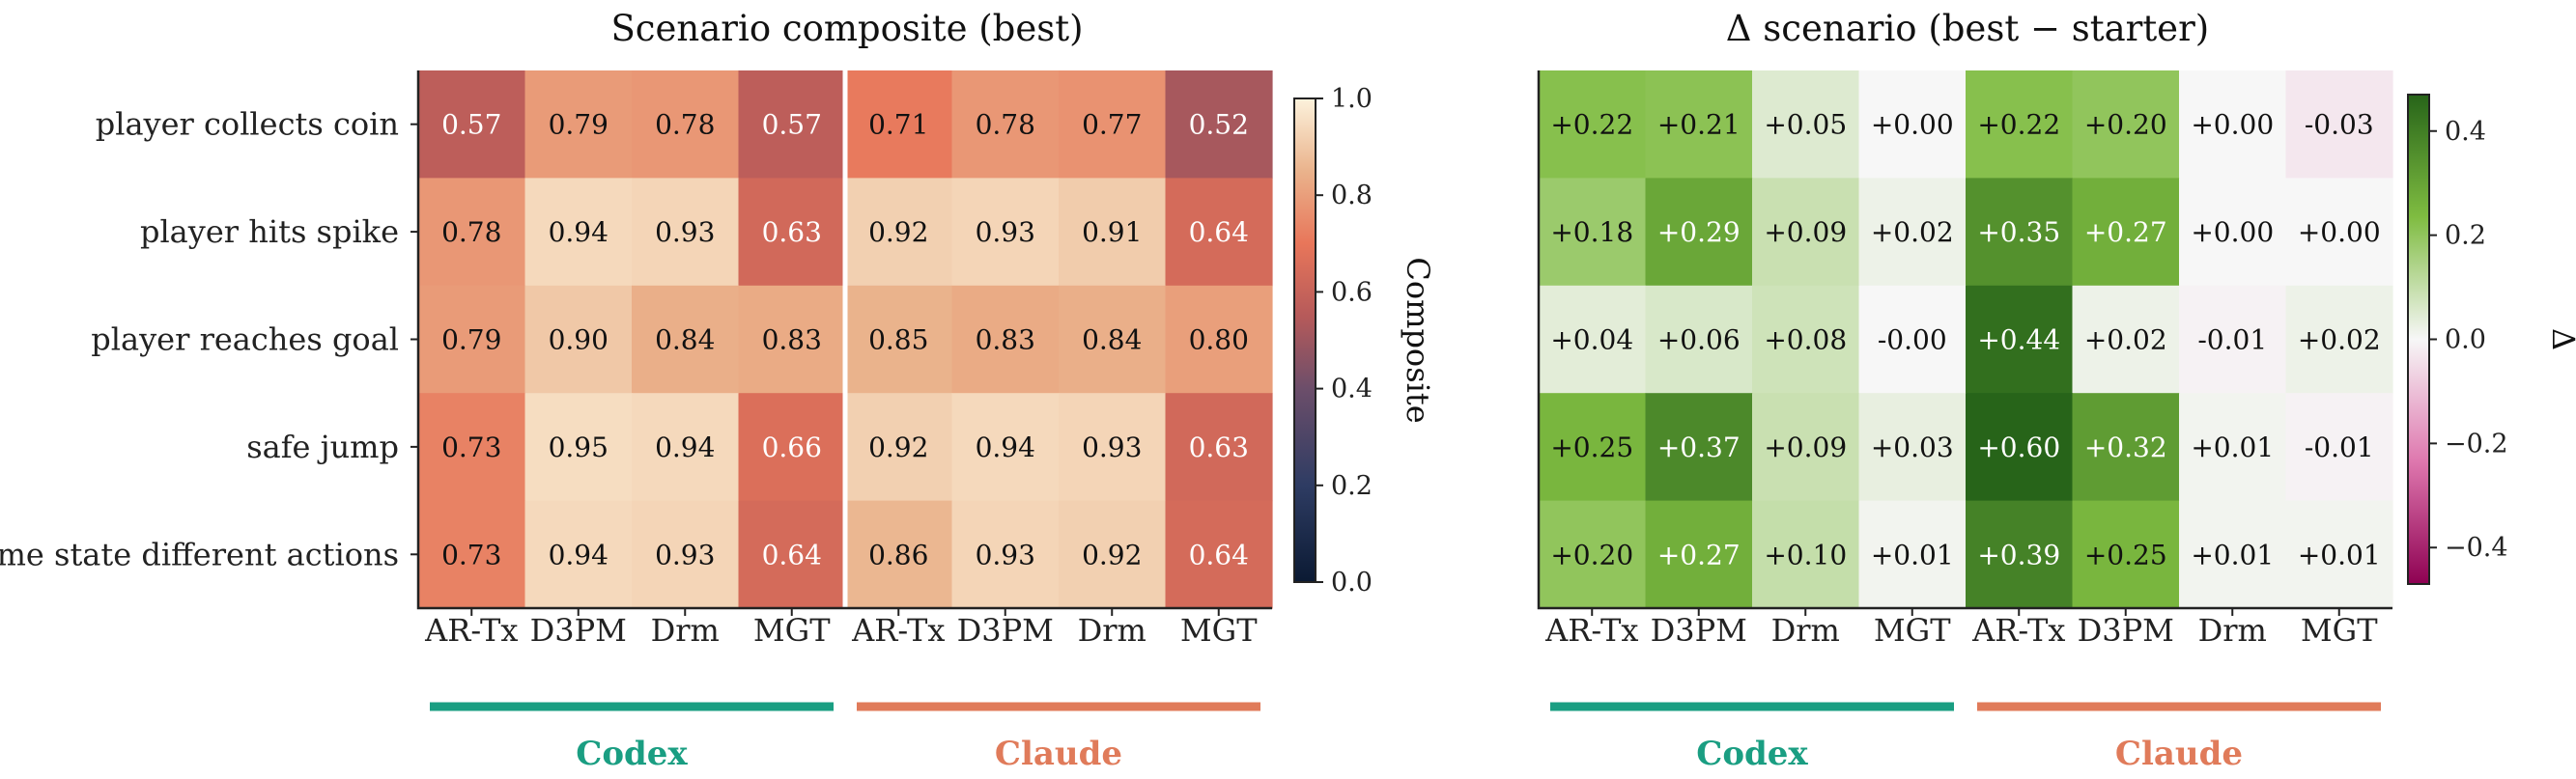  What do you see at coordinates (1112, 340) in the screenshot?
I see `cell-value-label: 0.84` at bounding box center [1112, 340].